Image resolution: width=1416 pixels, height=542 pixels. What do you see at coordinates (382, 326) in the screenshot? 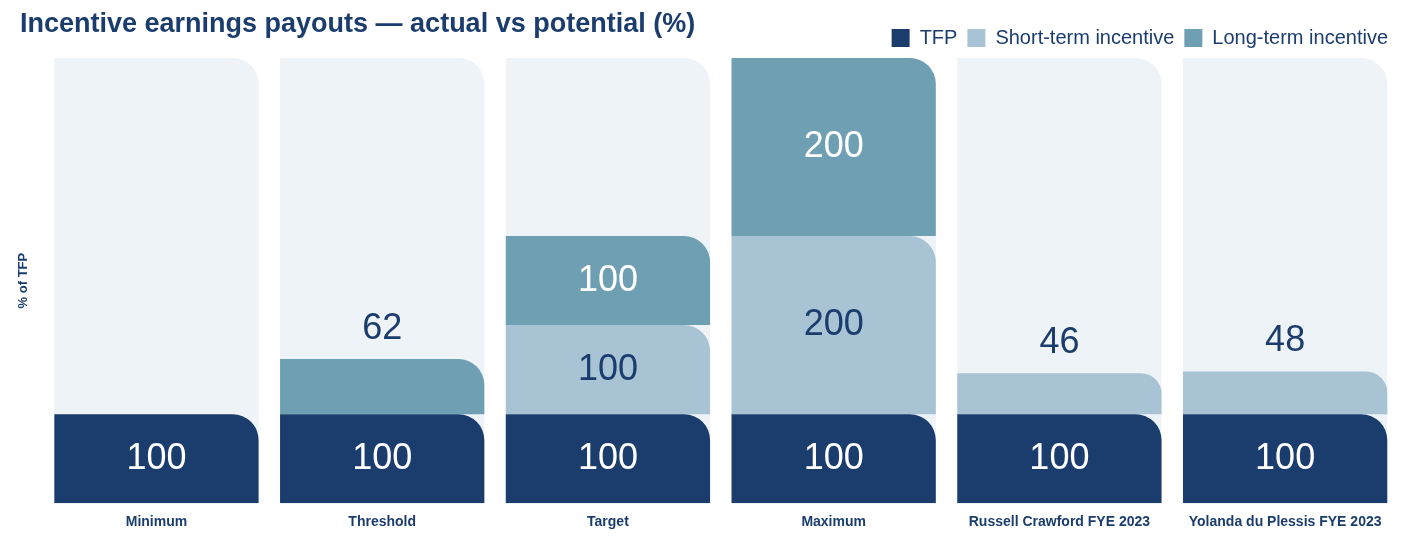
I see `data-label: 62` at bounding box center [382, 326].